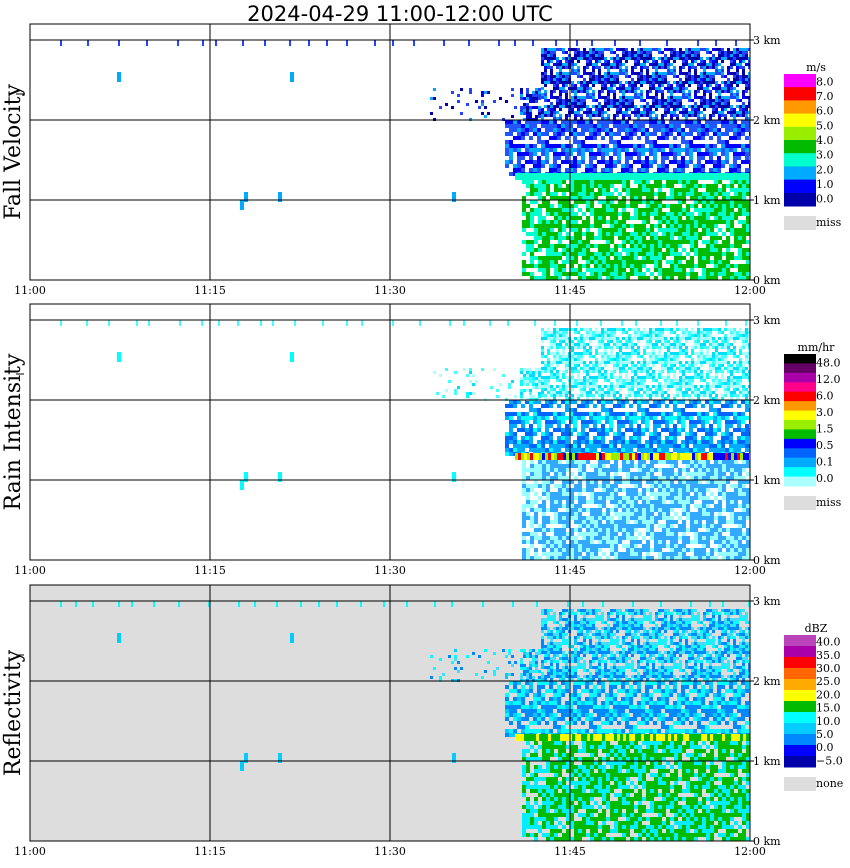 The image size is (850, 868). I want to click on x-tick-label: 12:00, so click(750, 290).